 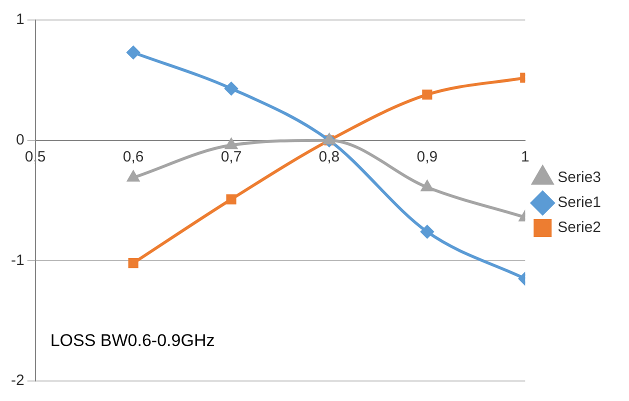 What do you see at coordinates (329, 157) in the screenshot?
I see `x-tick-label: 0,8` at bounding box center [329, 157].